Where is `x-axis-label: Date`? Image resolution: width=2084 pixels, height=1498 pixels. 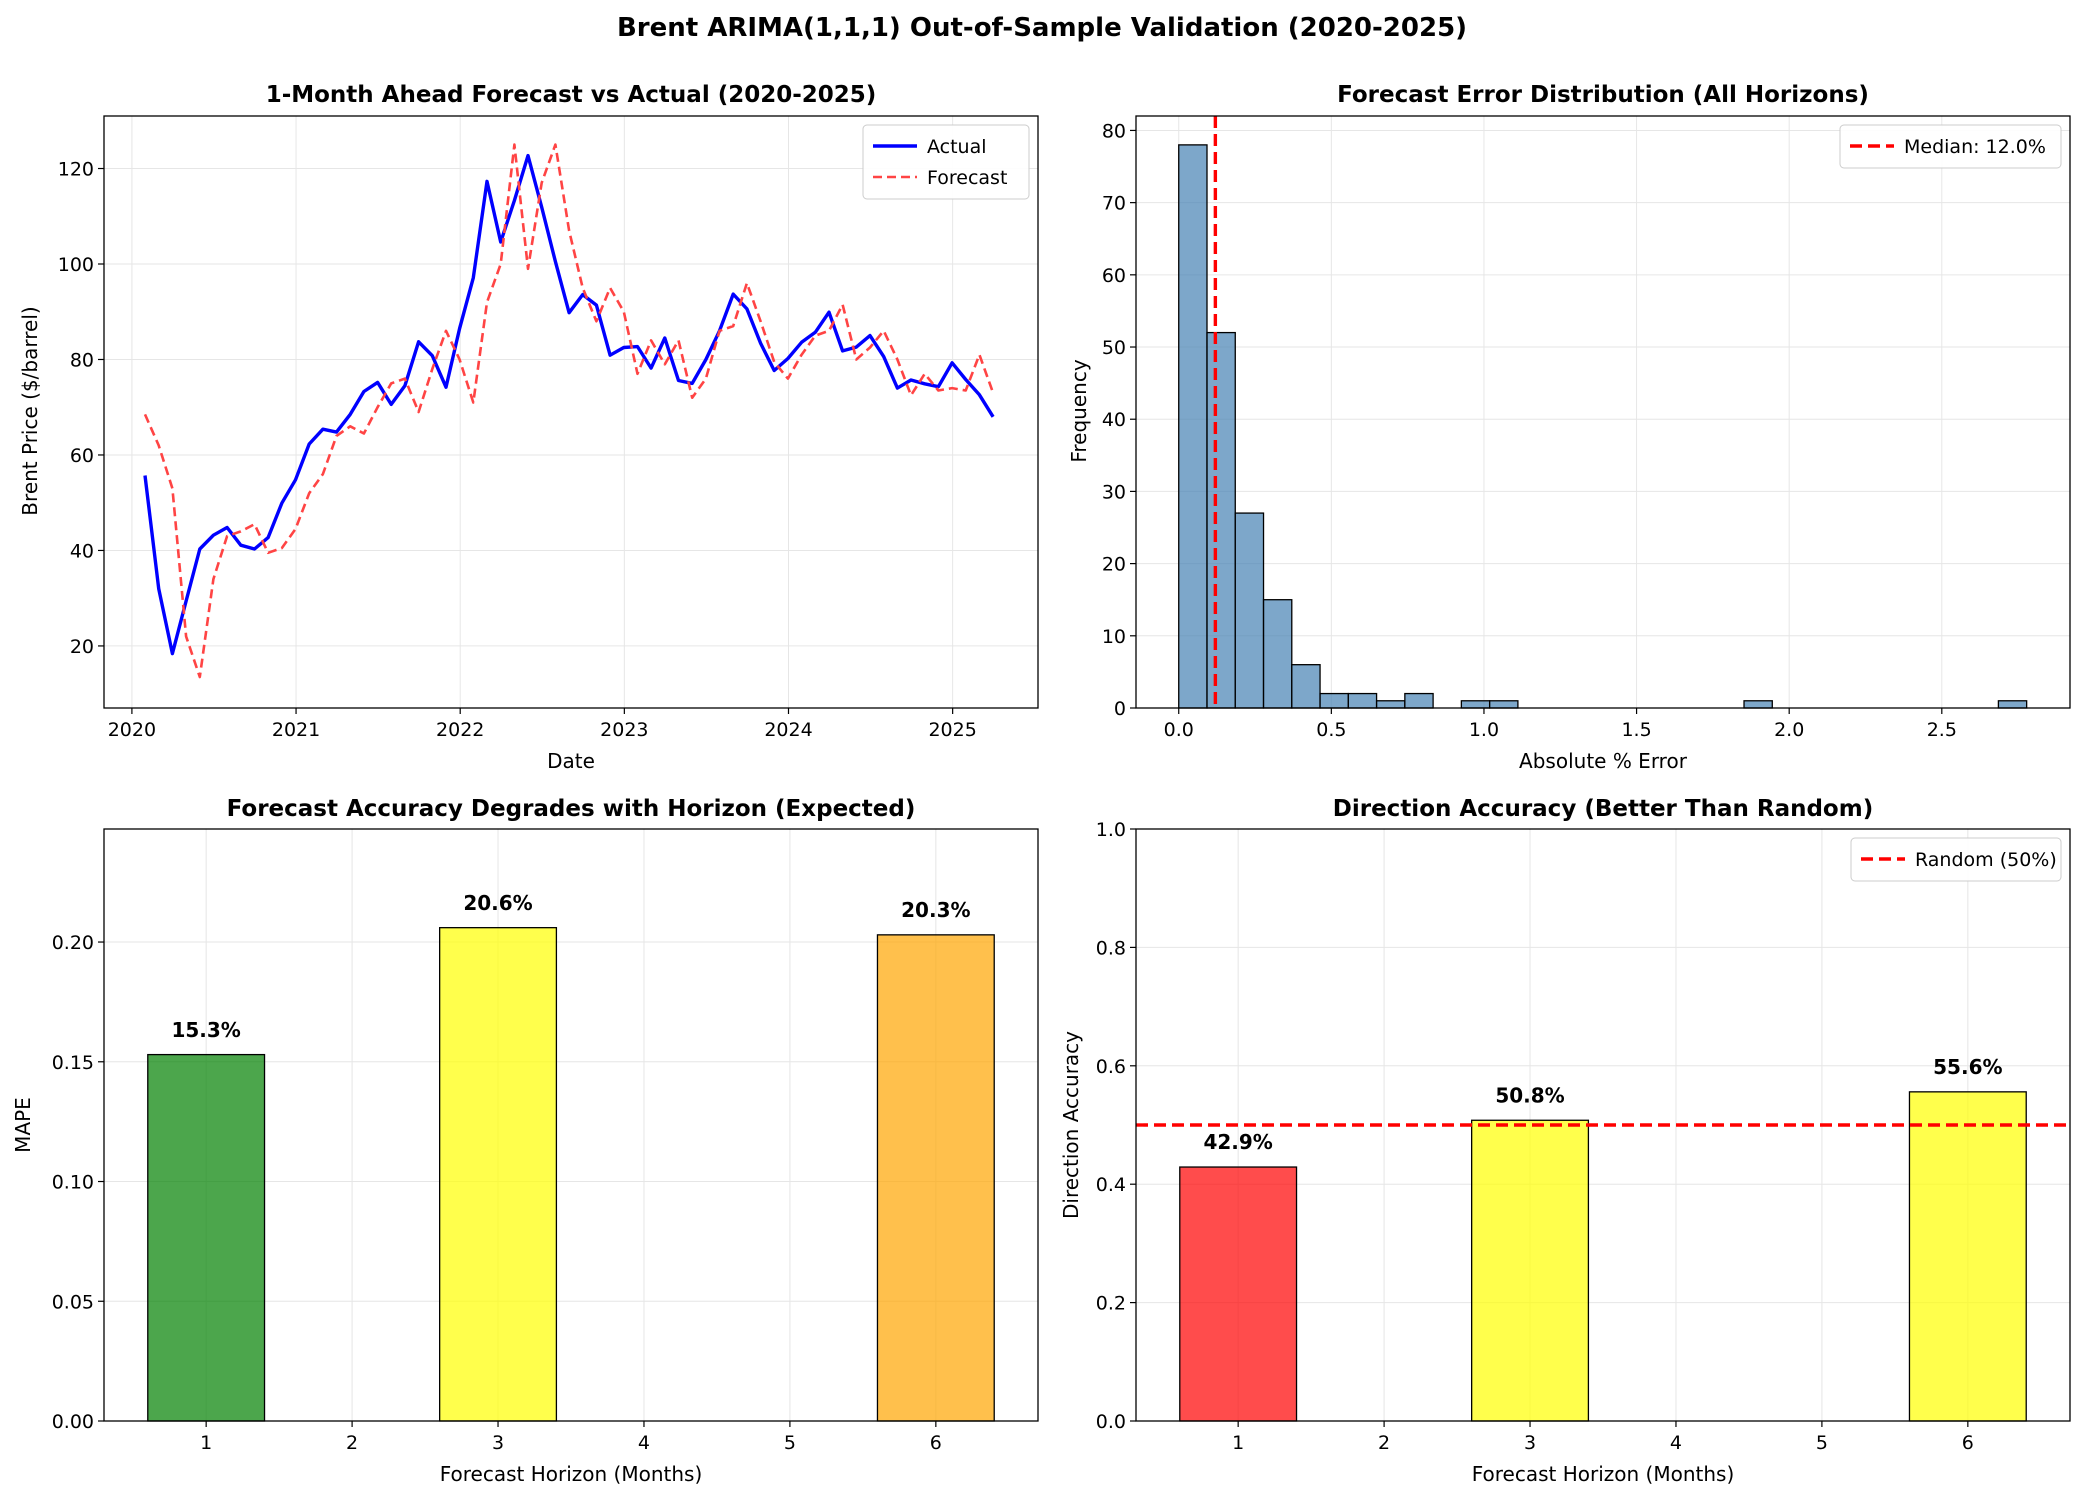 x-axis-label: Date is located at coordinates (571, 761).